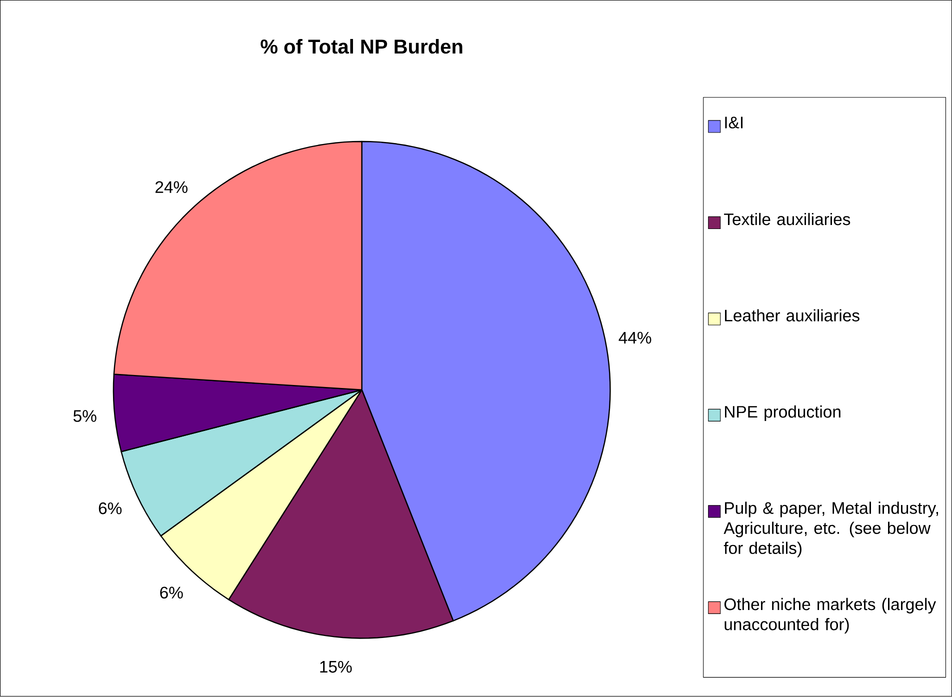 This screenshot has width=952, height=697. I want to click on data-label: 24%, so click(172, 187).